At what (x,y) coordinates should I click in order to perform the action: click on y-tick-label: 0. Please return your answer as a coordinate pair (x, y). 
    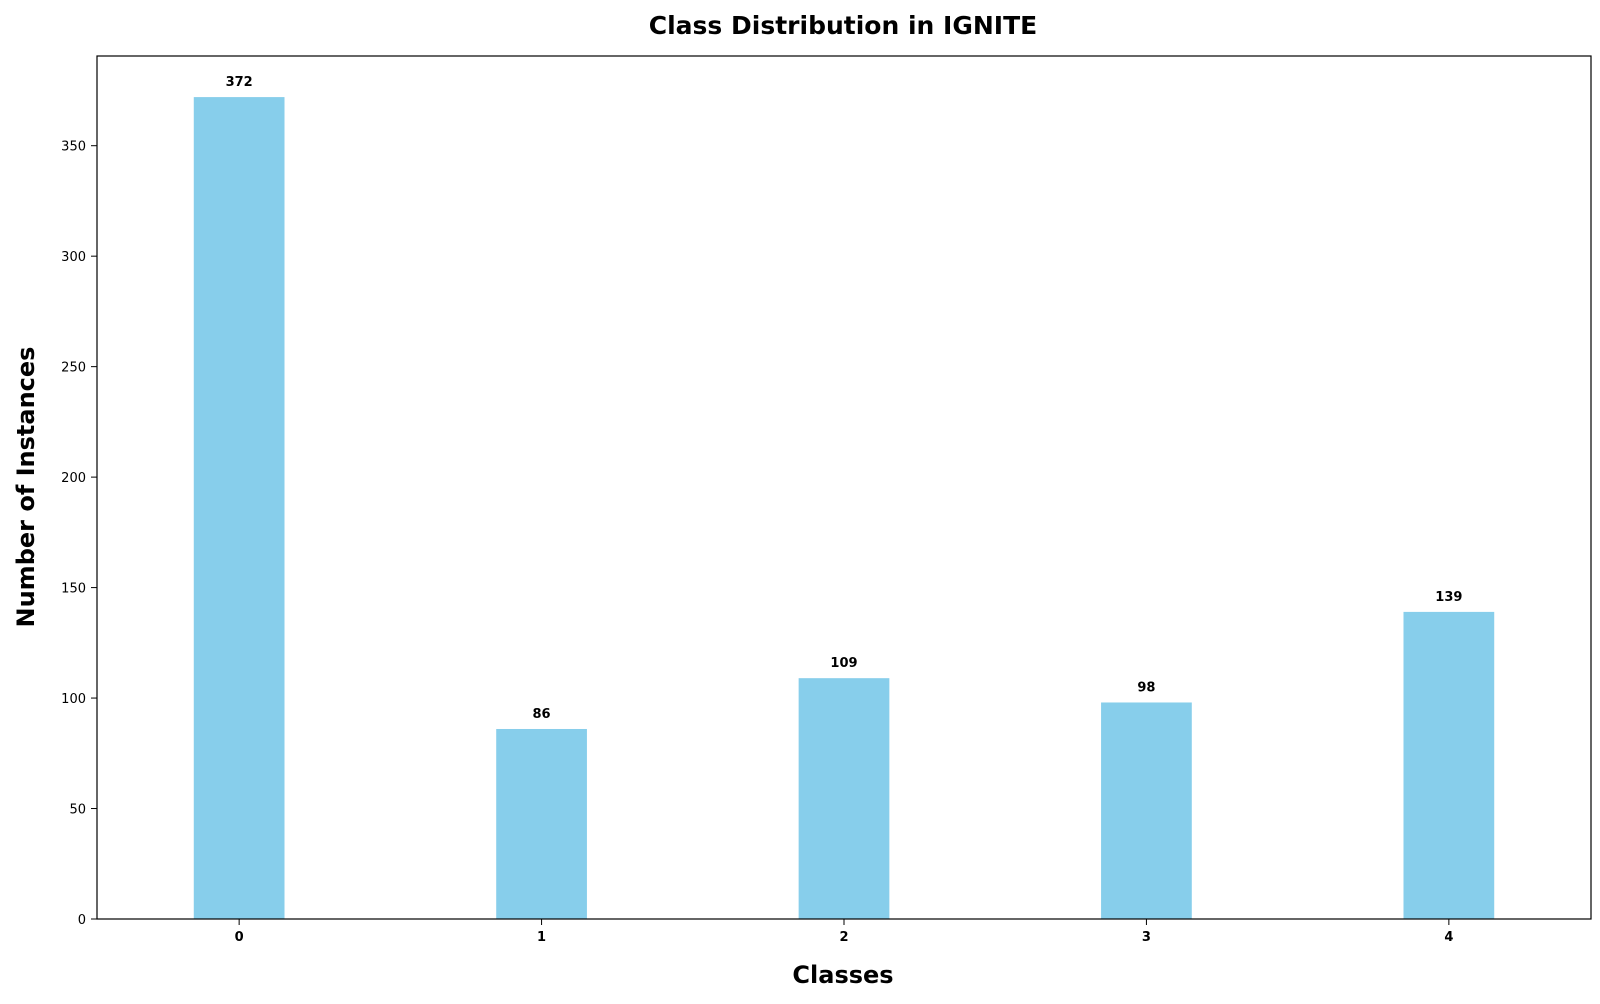
    Looking at the image, I should click on (82, 920).